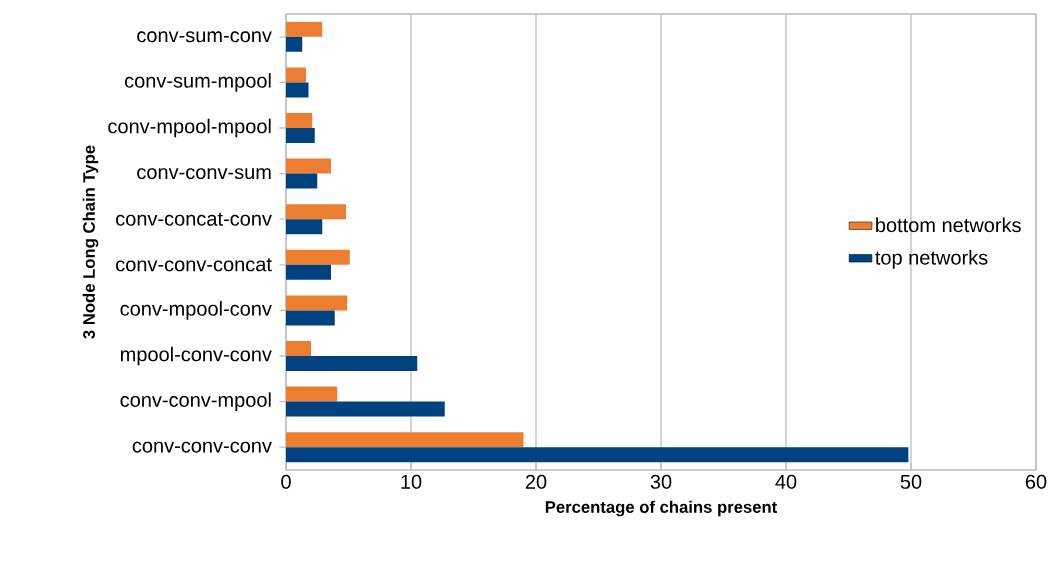  Describe the element at coordinates (194, 219) in the screenshot. I see `y-tick-label: conv-concat-conv` at that location.